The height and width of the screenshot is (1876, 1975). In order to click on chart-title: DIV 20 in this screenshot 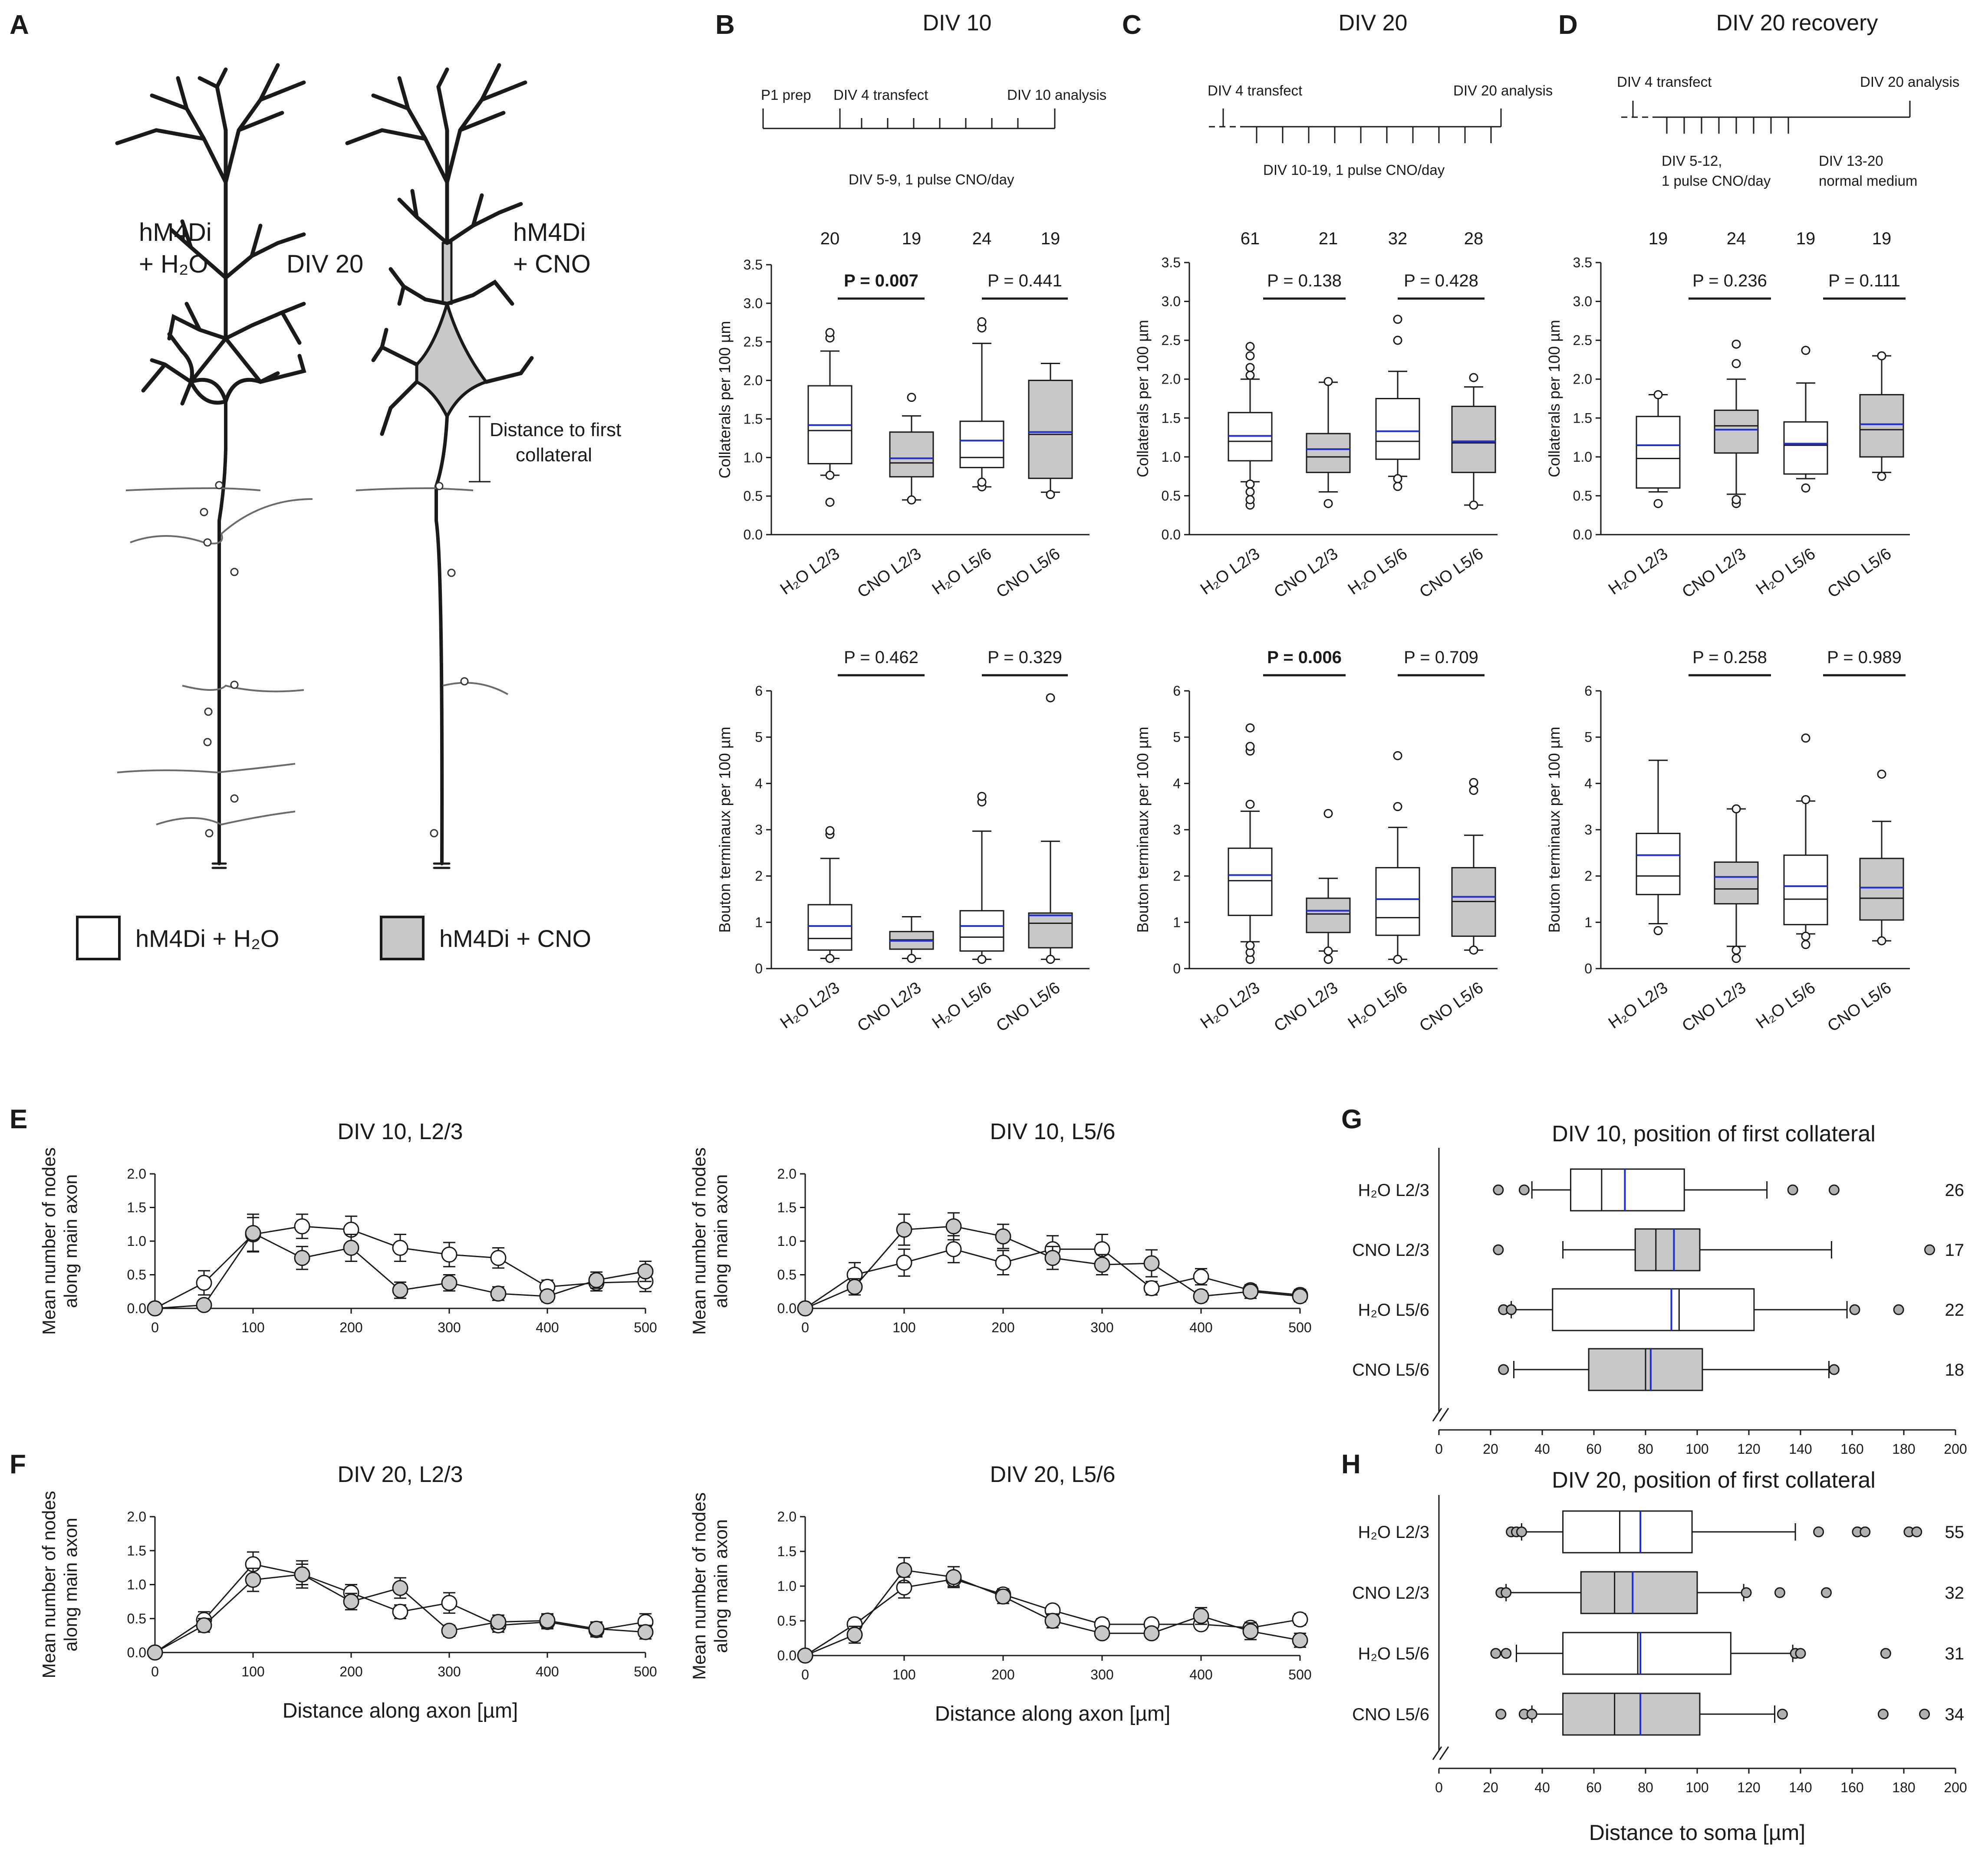, I will do `click(1373, 23)`.